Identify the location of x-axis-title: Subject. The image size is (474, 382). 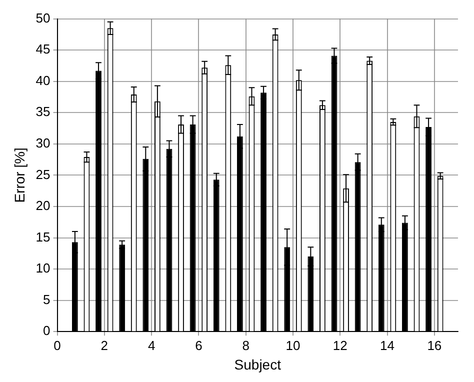
(258, 364).